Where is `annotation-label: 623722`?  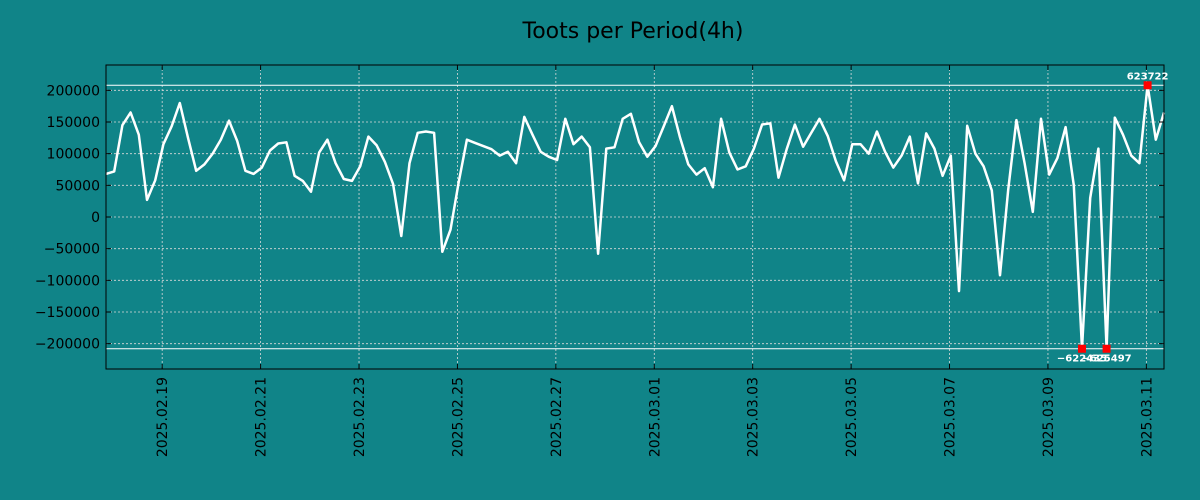
annotation-label: 623722 is located at coordinates (1148, 76).